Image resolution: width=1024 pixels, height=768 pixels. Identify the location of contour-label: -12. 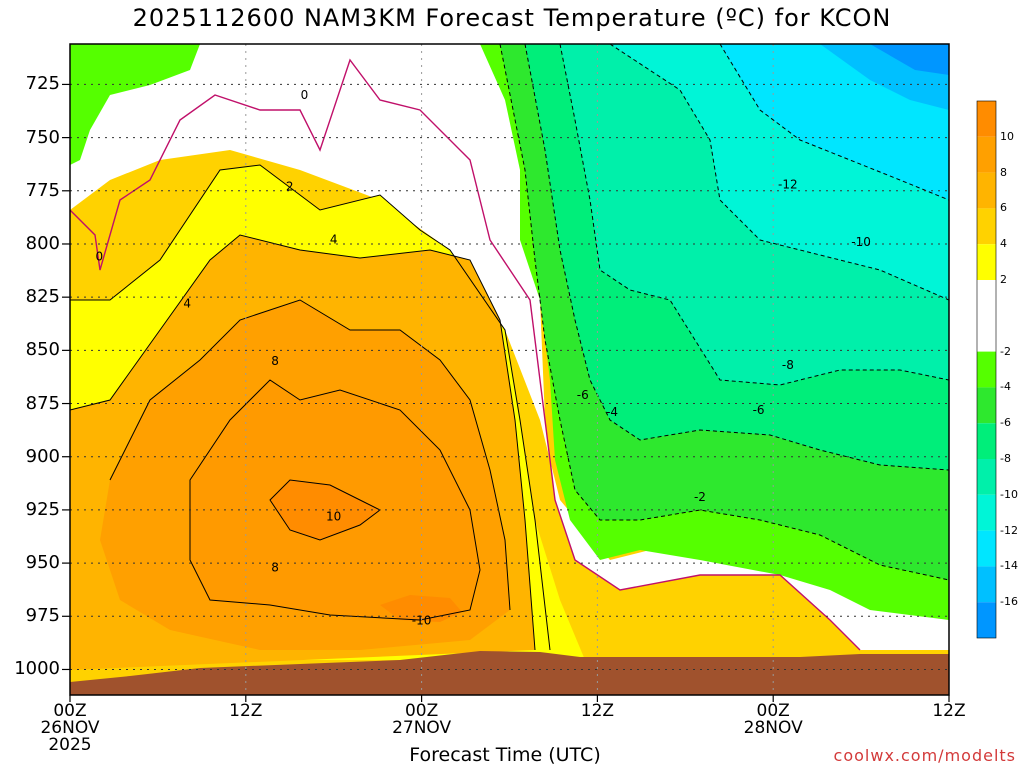
(788, 184).